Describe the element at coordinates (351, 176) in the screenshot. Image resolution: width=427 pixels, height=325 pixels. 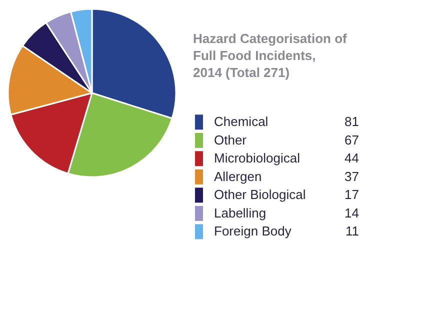
I see `data-label: 37` at that location.